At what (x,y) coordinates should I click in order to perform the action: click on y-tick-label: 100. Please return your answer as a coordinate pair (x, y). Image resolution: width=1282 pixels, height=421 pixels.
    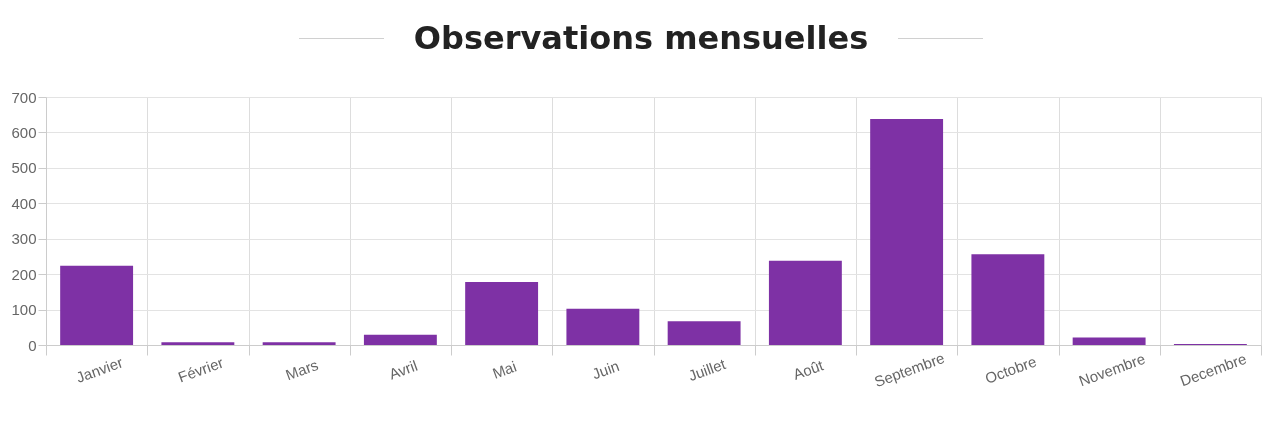
    Looking at the image, I should click on (24, 310).